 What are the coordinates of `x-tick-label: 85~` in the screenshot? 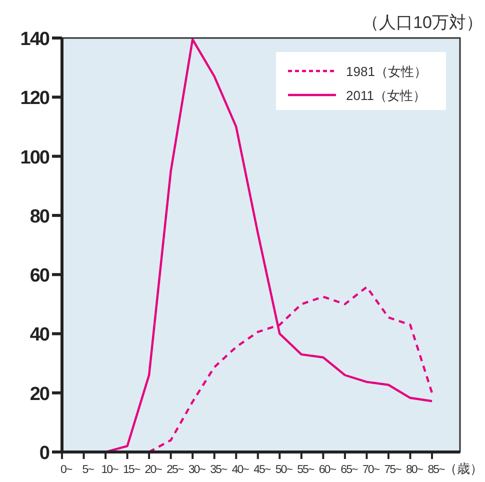 It's located at (437, 470).